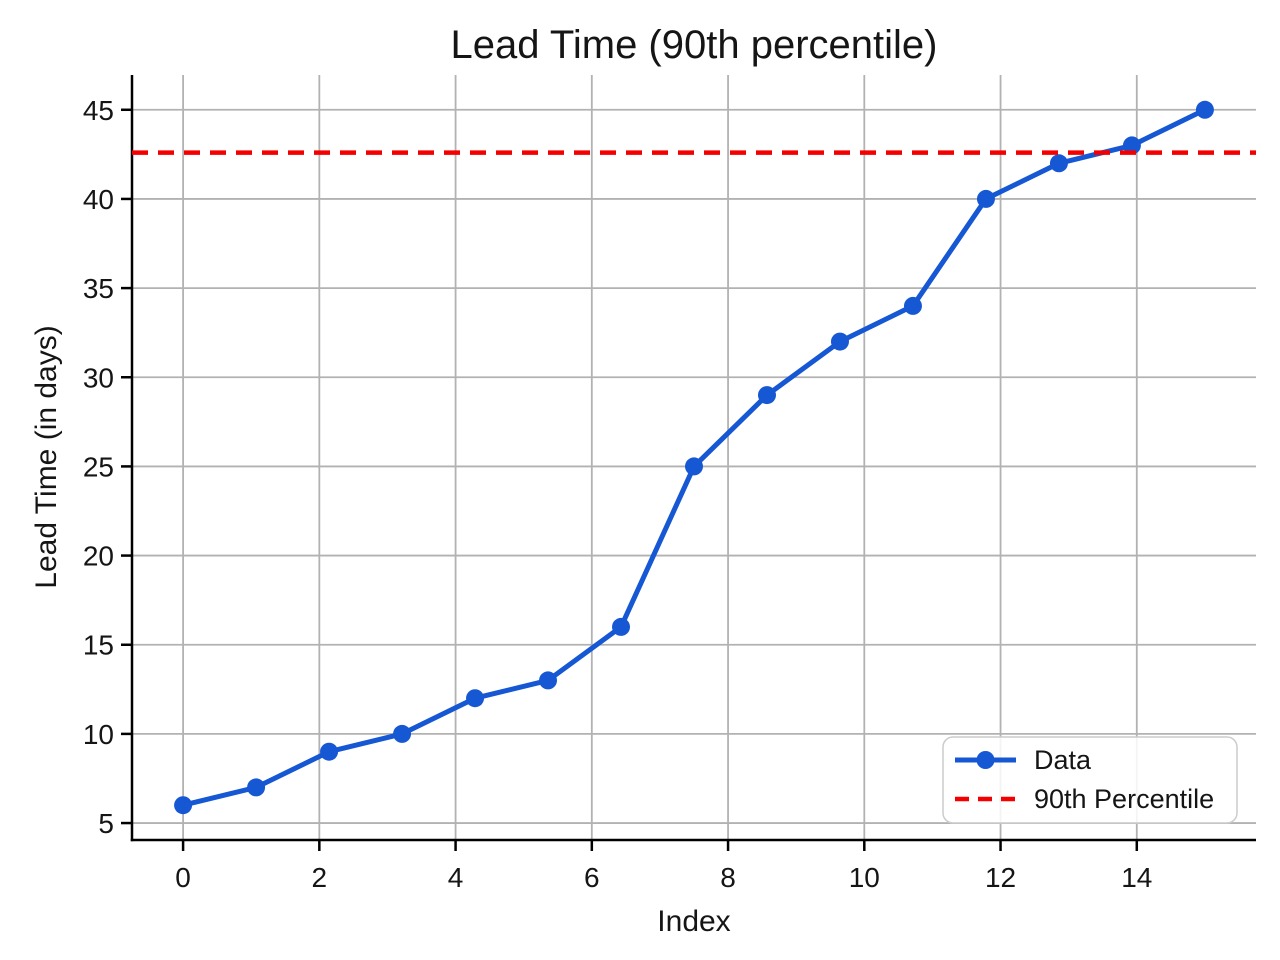 The image size is (1280, 960). What do you see at coordinates (1000, 877) in the screenshot?
I see `x-tick-label: 12` at bounding box center [1000, 877].